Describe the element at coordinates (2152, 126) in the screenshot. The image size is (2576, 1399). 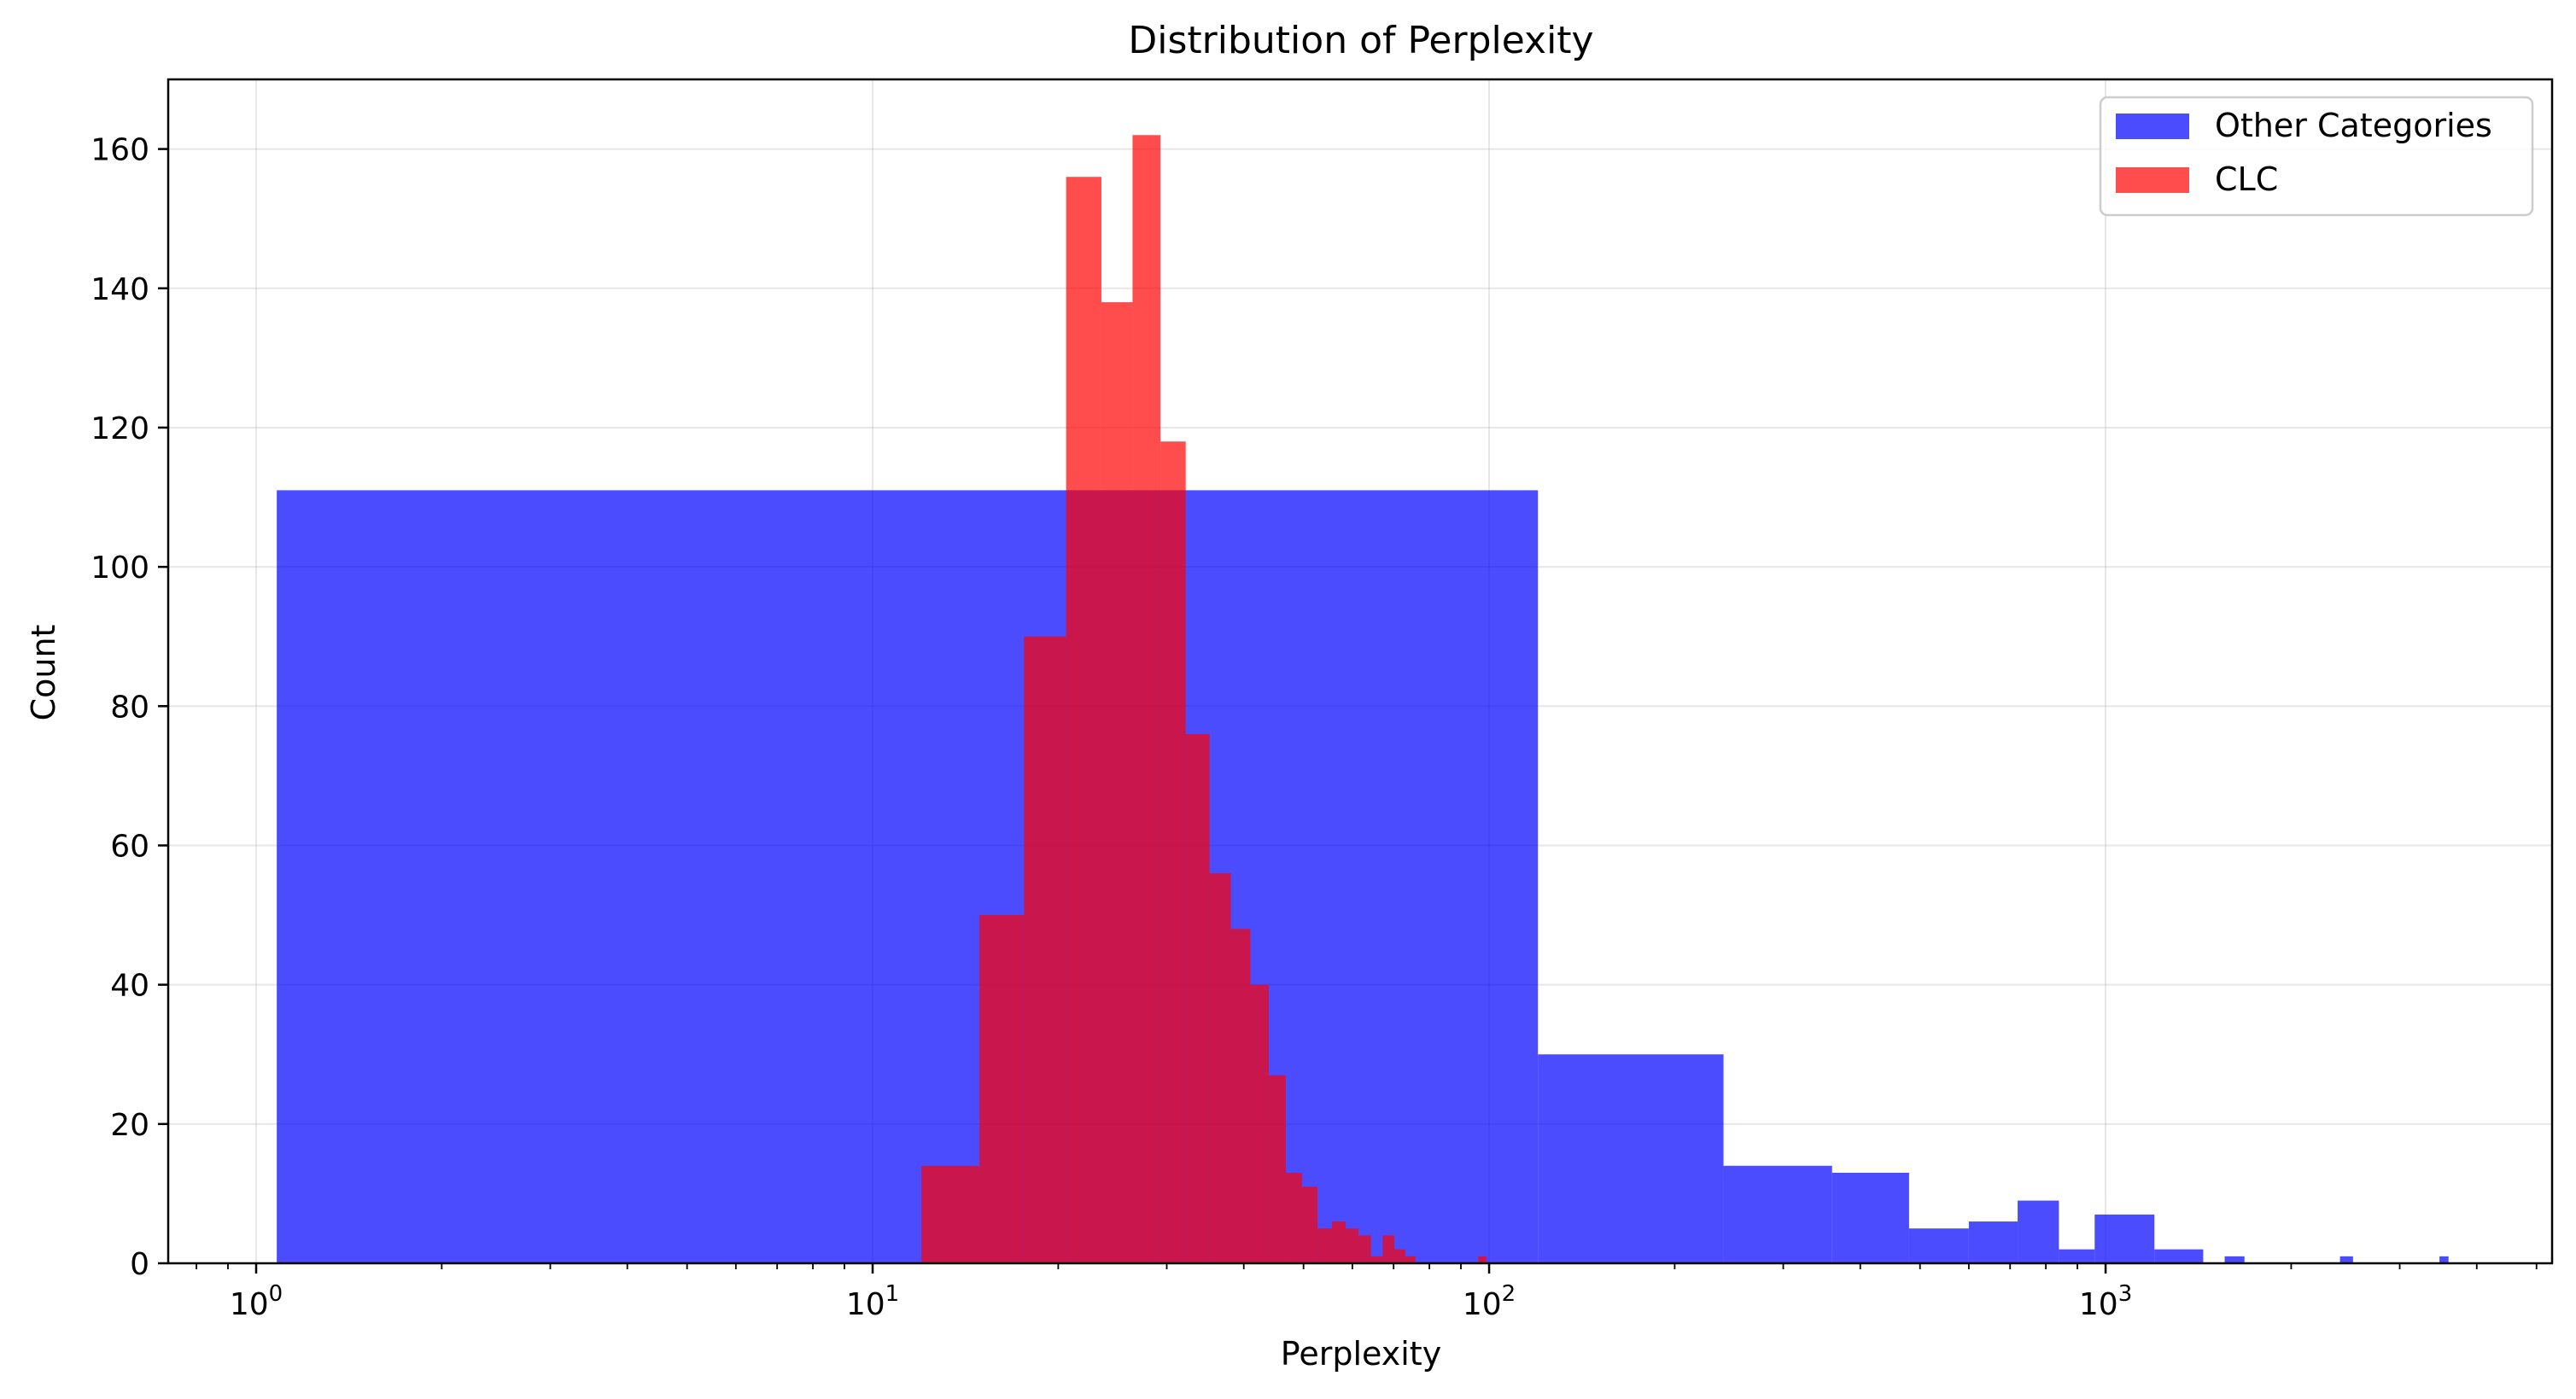
I see `legend-swatch-other-categories` at that location.